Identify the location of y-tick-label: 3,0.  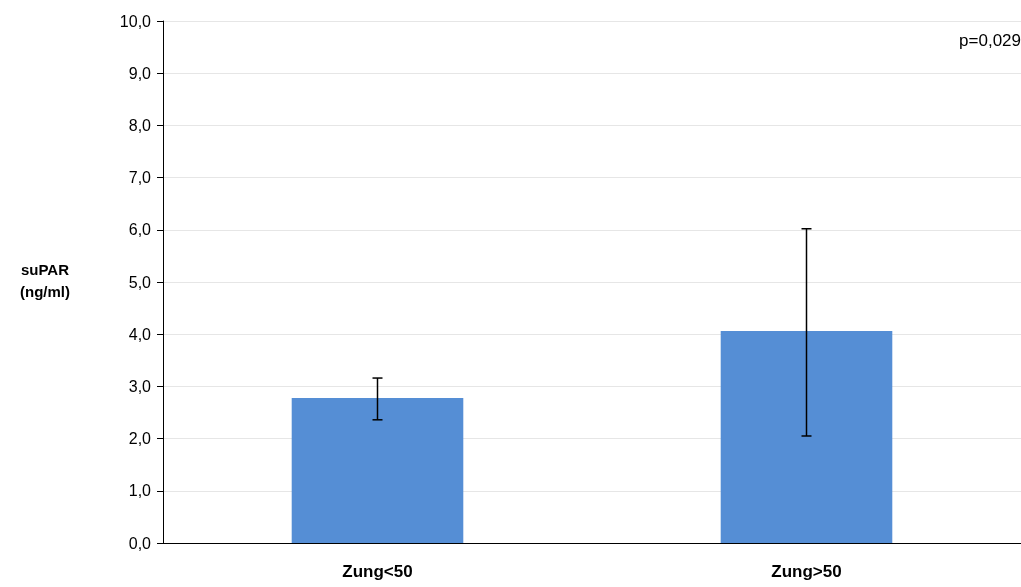
(140, 386).